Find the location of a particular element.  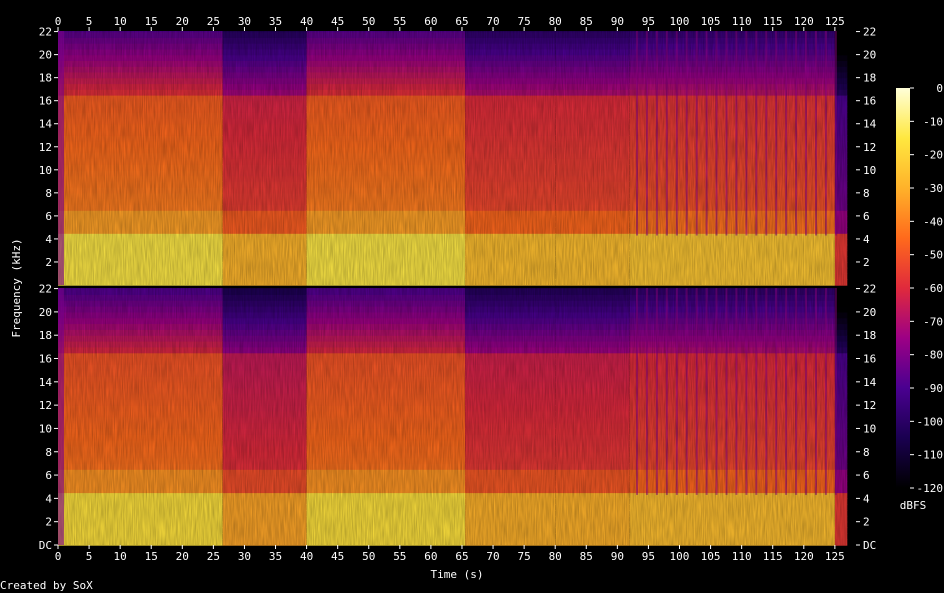

start-edge is located at coordinates (61, 416).